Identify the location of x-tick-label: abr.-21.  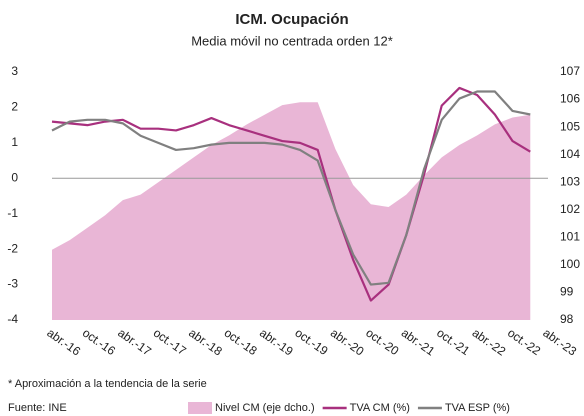
(418, 342).